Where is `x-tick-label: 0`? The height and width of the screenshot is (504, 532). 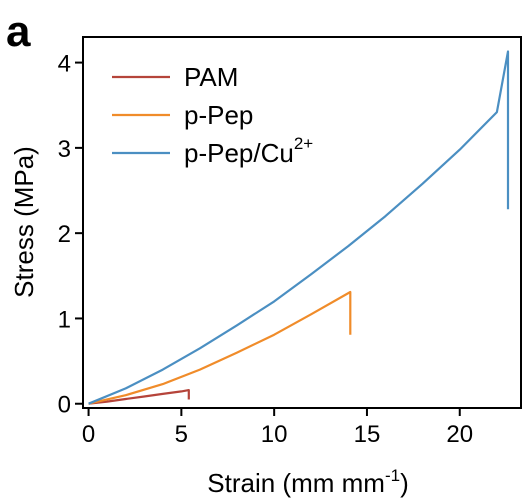
x-tick-label: 0 is located at coordinates (88, 434).